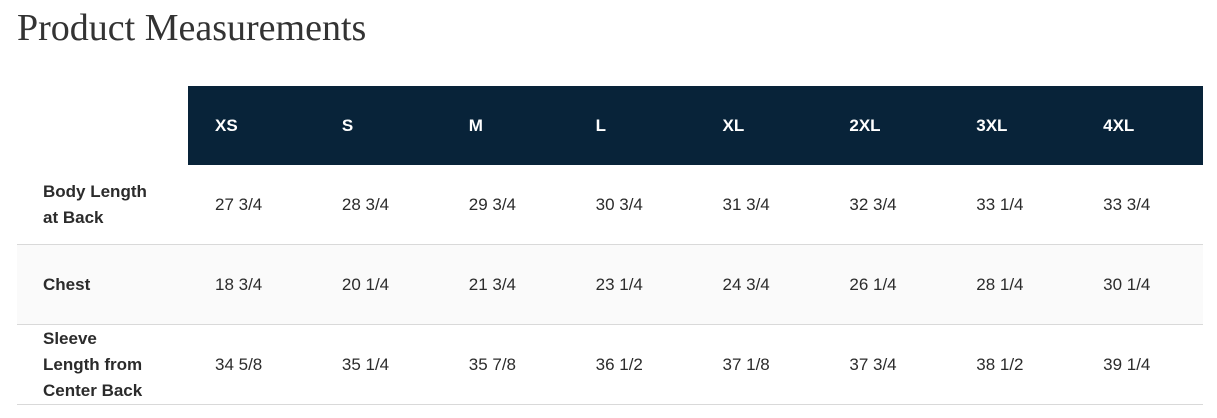 Image resolution: width=1217 pixels, height=418 pixels. What do you see at coordinates (873, 204) in the screenshot?
I see `table-cell: 32 3/4` at bounding box center [873, 204].